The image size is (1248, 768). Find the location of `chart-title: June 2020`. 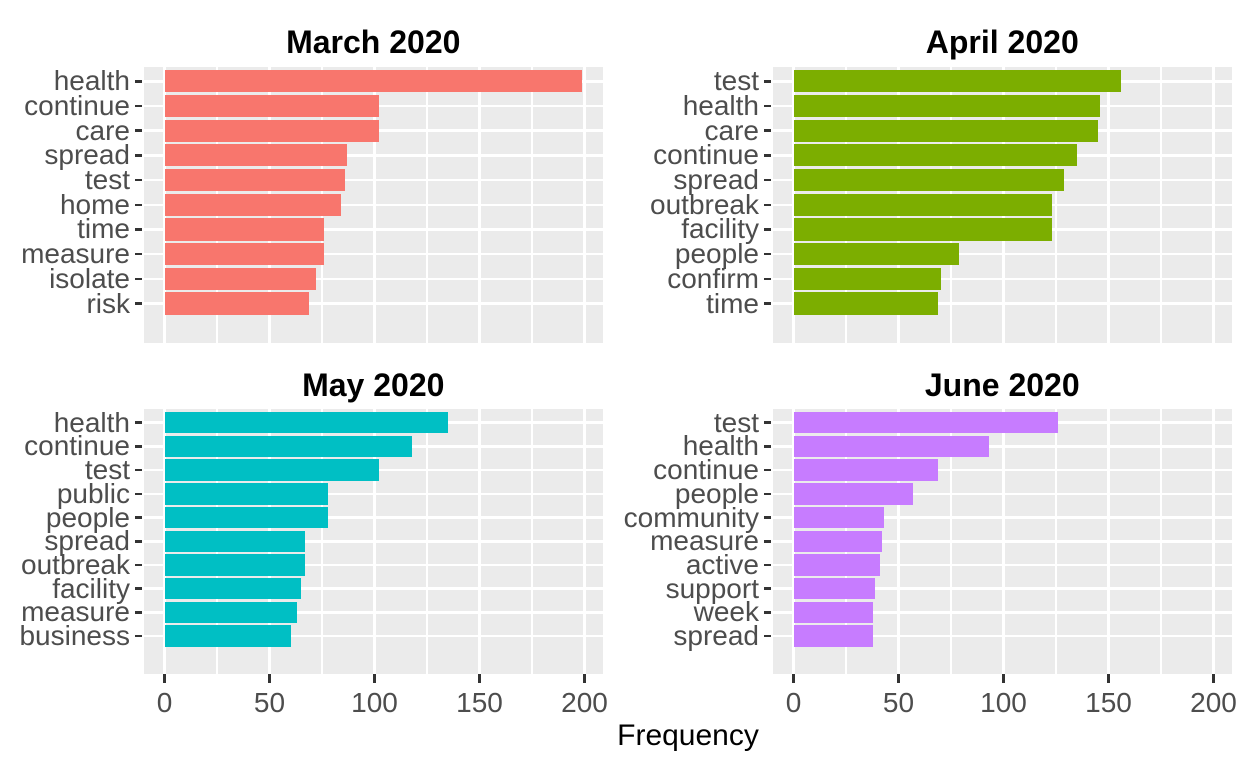

chart-title: June 2020 is located at coordinates (1002, 385).